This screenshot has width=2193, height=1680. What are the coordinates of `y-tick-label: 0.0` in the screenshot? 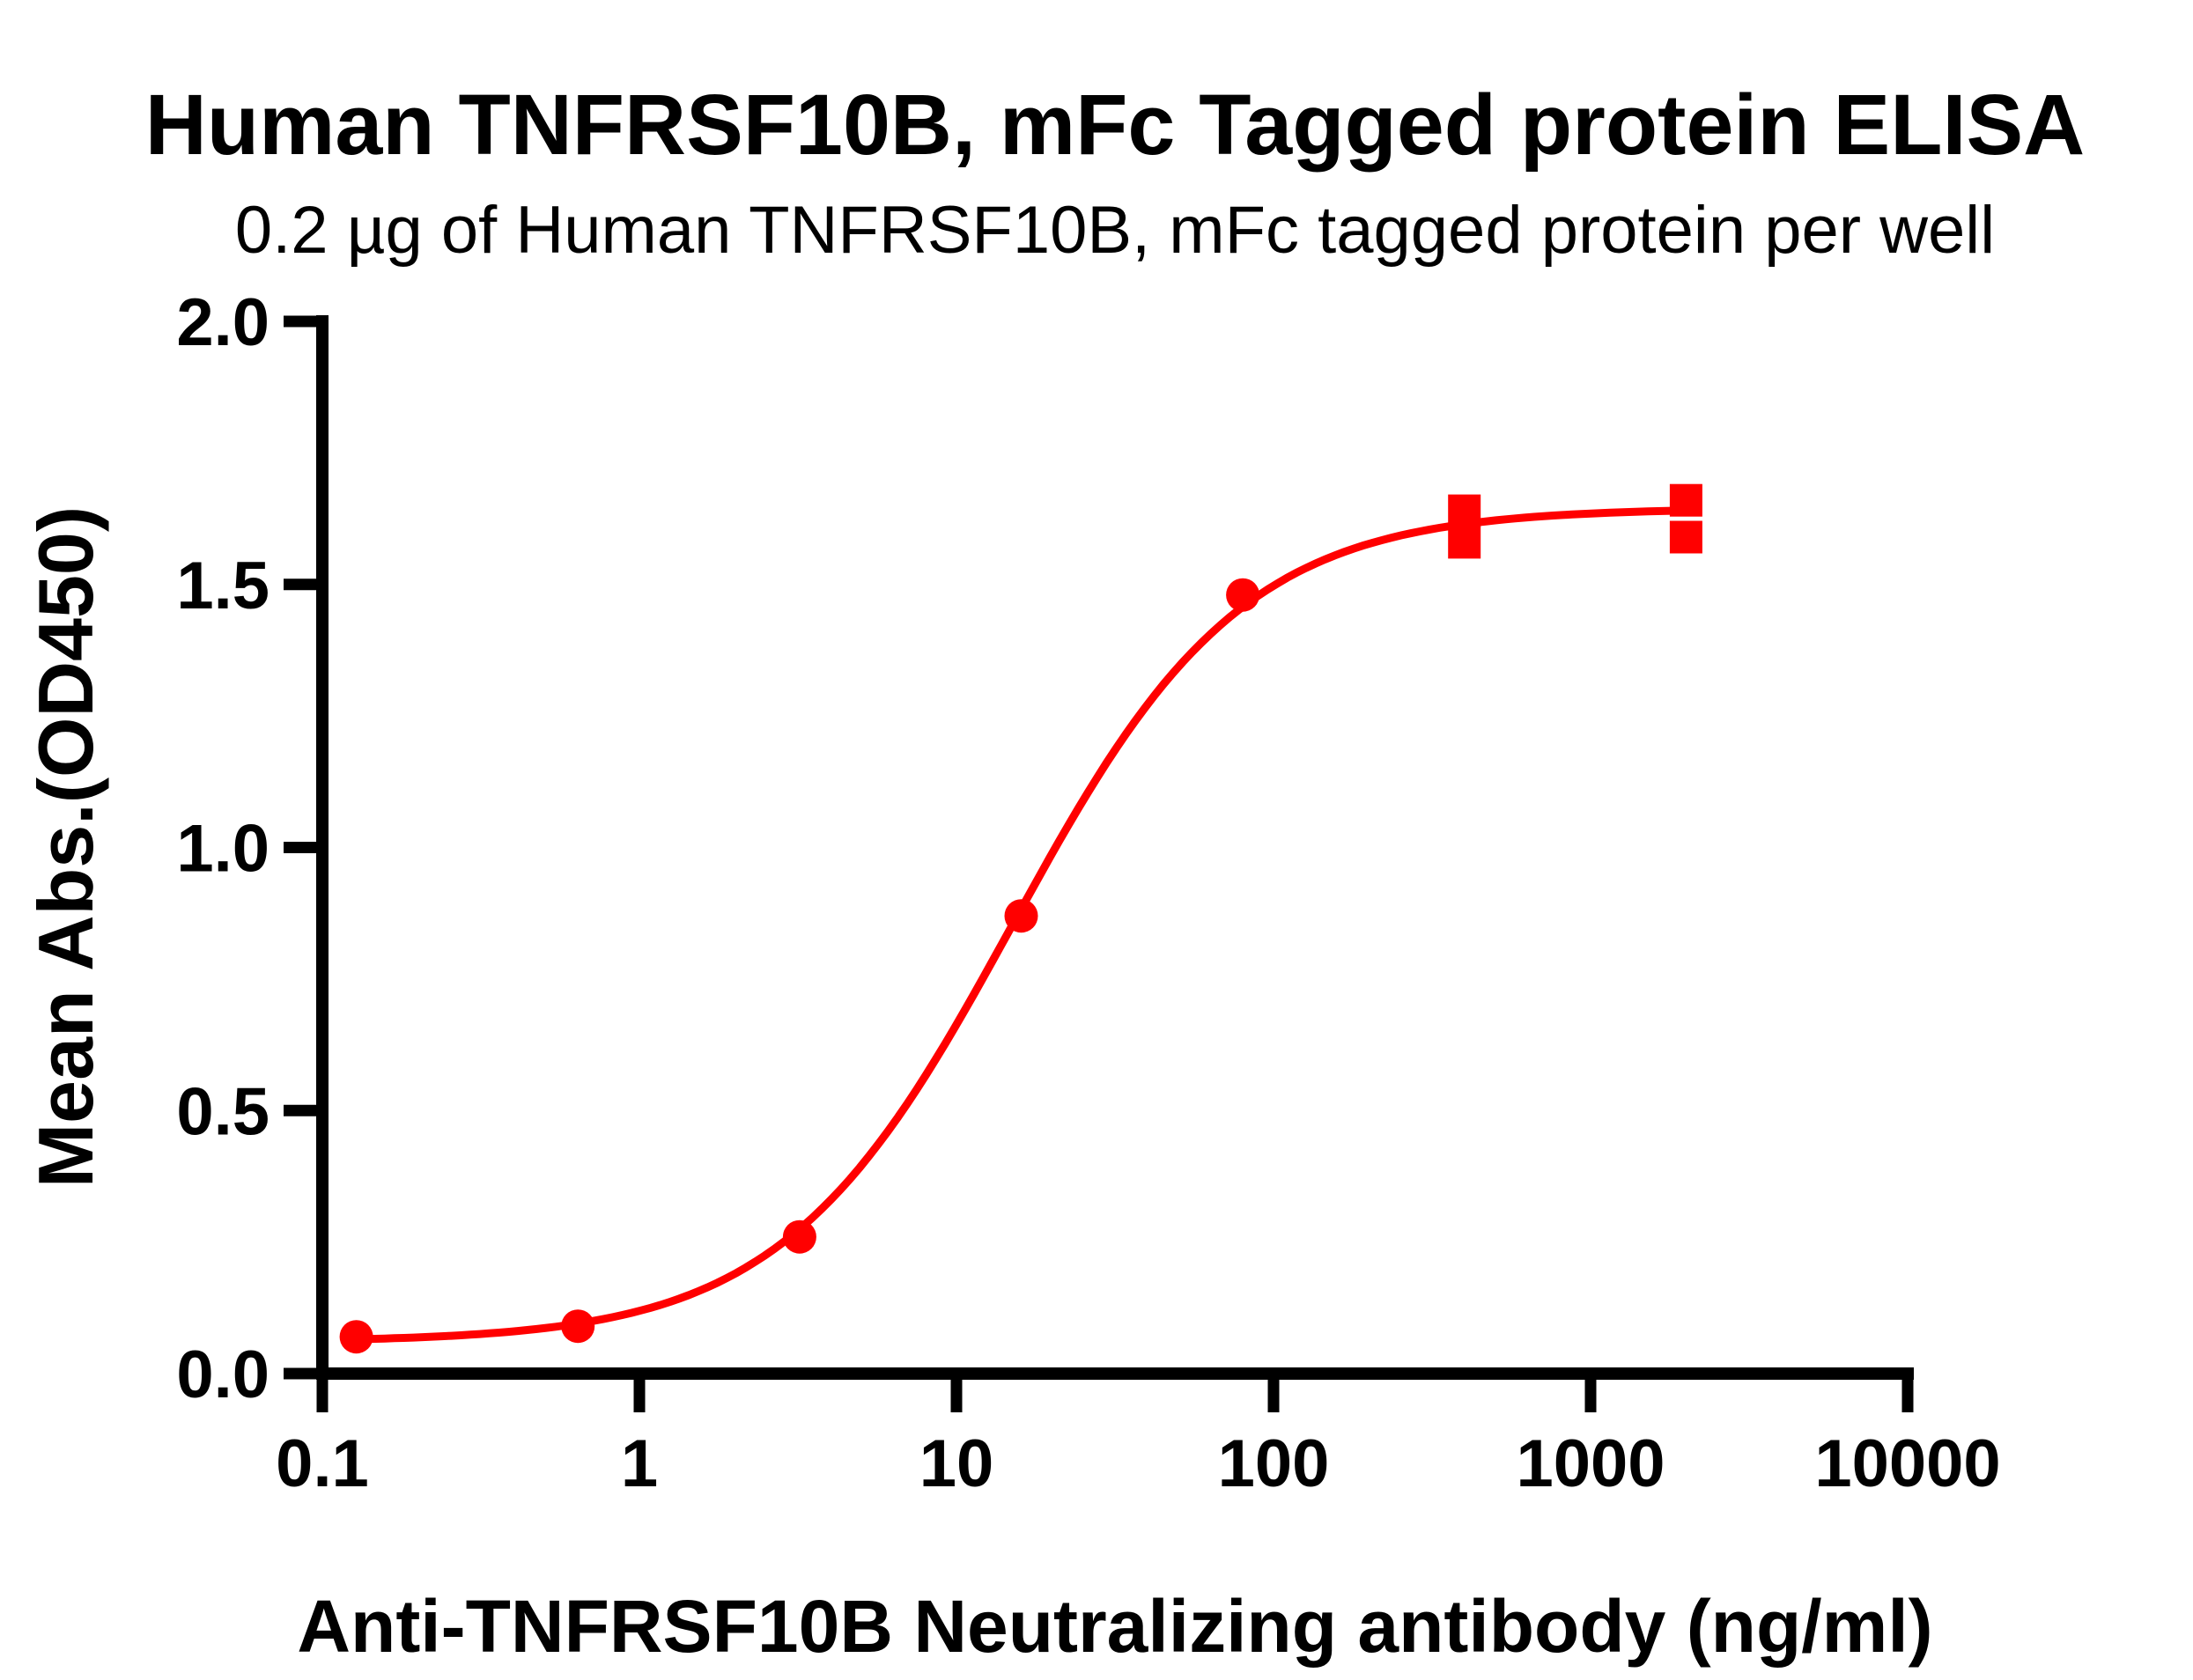 It's located at (223, 1374).